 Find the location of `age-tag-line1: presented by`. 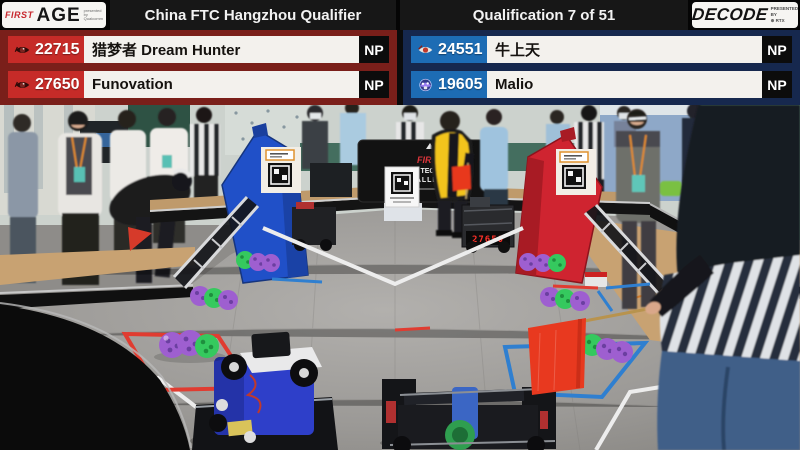

age-tag-line1: presented by is located at coordinates (92, 12).